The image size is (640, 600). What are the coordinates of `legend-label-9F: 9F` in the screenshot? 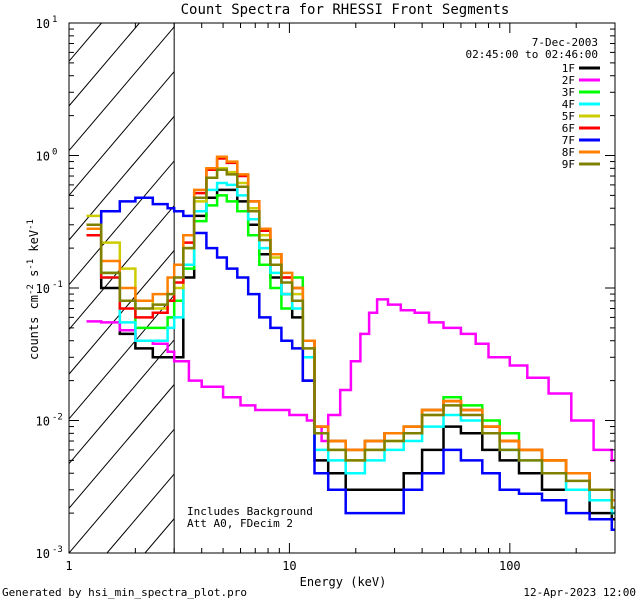 It's located at (568, 164).